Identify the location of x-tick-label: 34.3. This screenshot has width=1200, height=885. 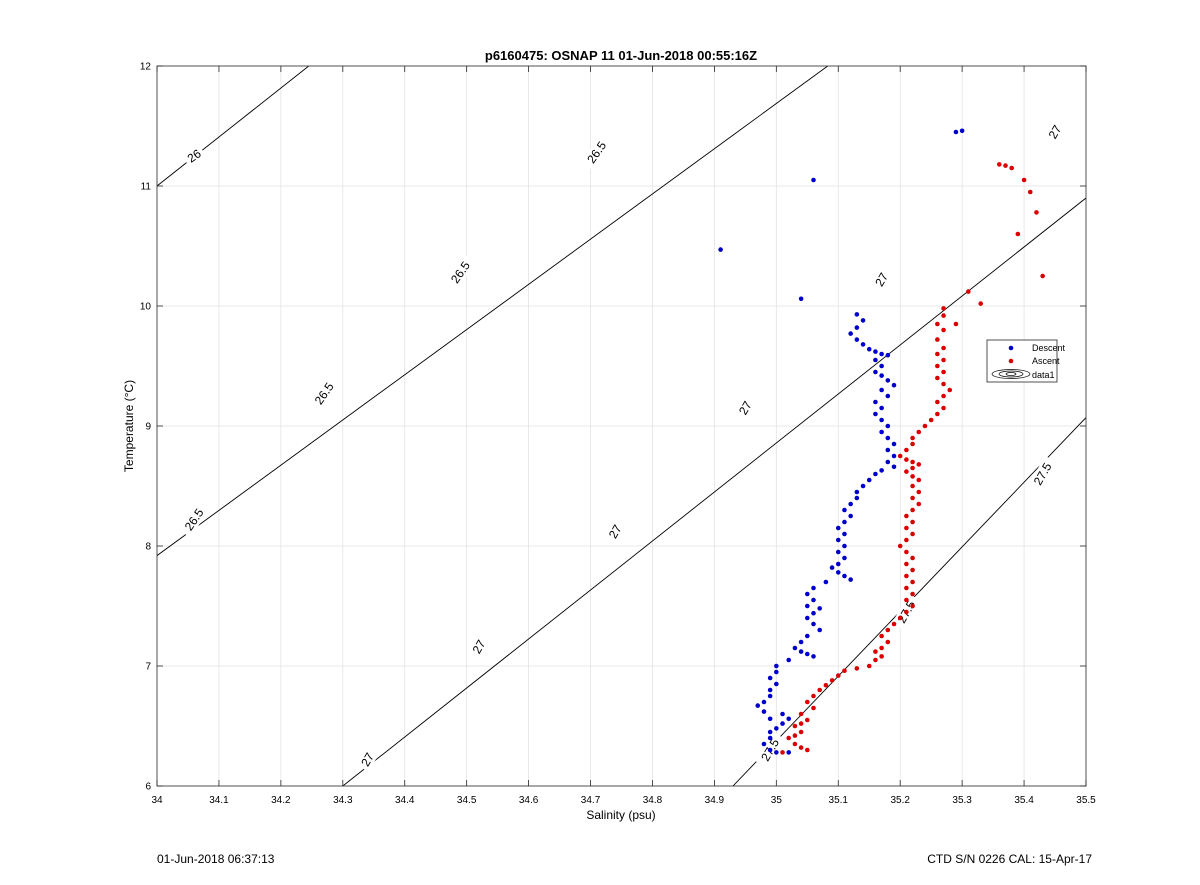
(343, 800).